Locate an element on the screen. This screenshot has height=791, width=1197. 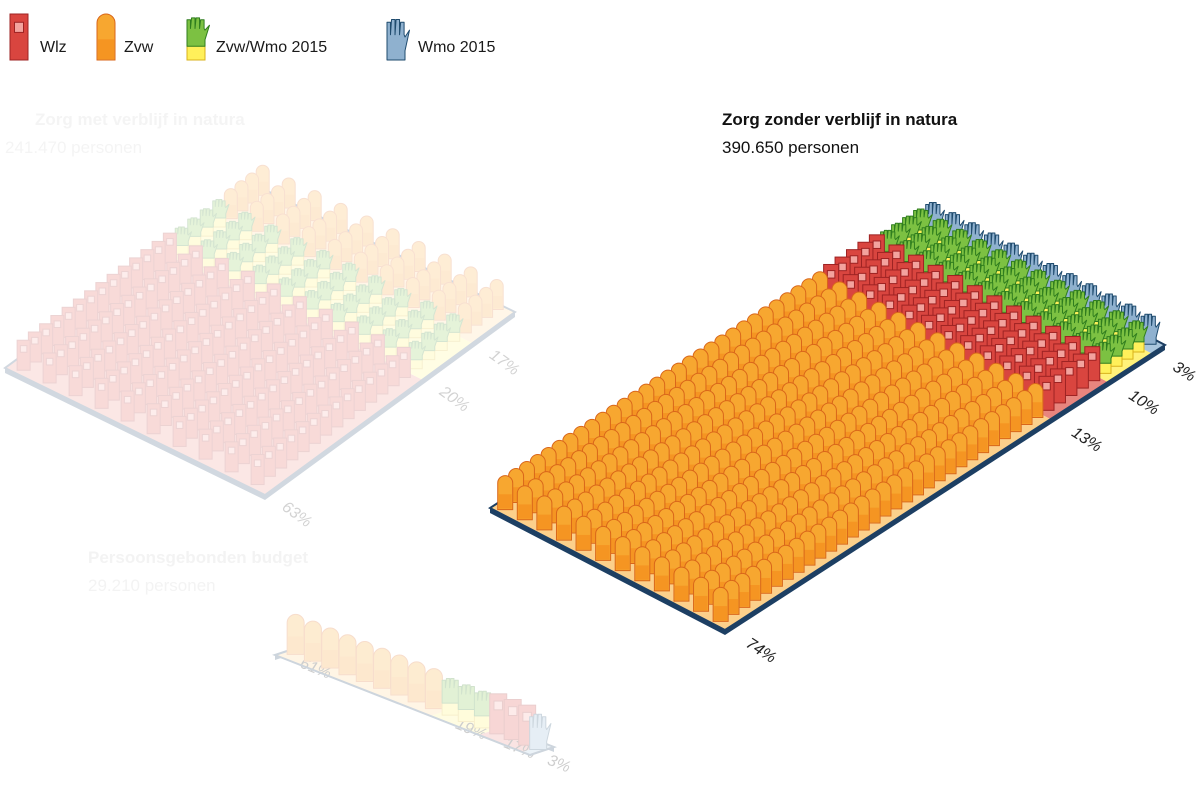
group-title: Zorg zonder verblijf in natura is located at coordinates (840, 119).